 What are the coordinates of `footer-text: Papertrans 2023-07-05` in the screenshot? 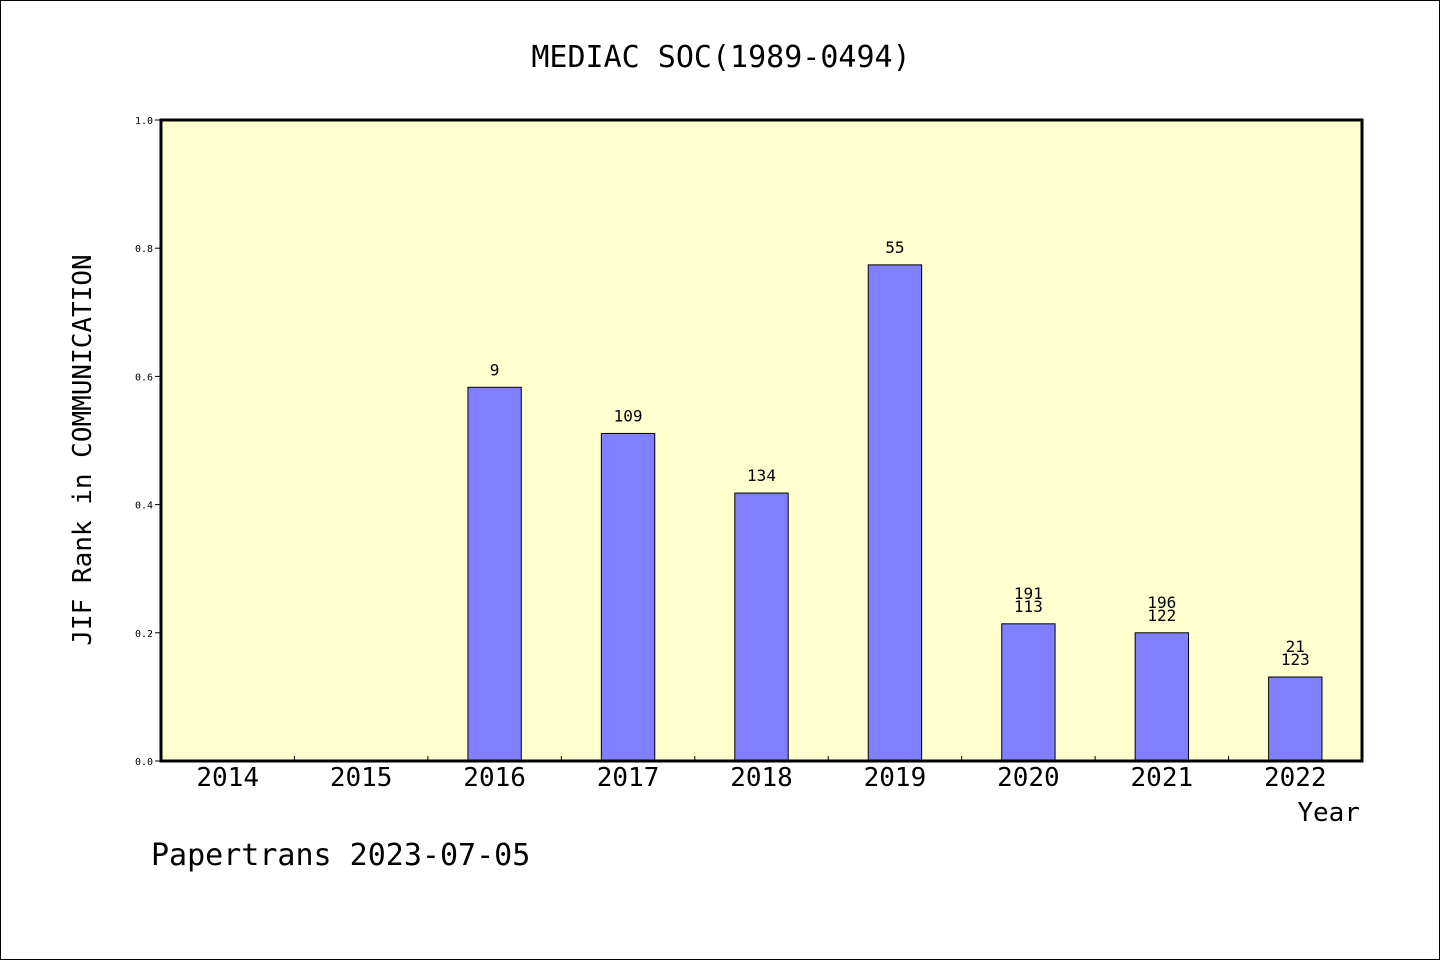 It's located at (340, 855).